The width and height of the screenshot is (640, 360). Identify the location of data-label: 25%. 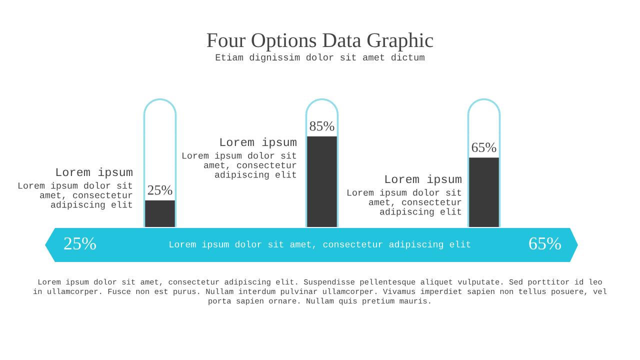
(160, 190).